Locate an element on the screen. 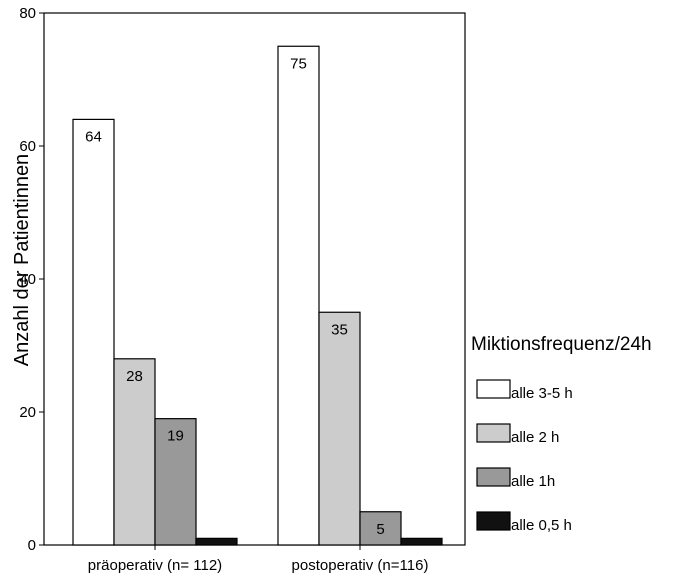 The height and width of the screenshot is (576, 681). y-tick-label: 60 is located at coordinates (27, 146).